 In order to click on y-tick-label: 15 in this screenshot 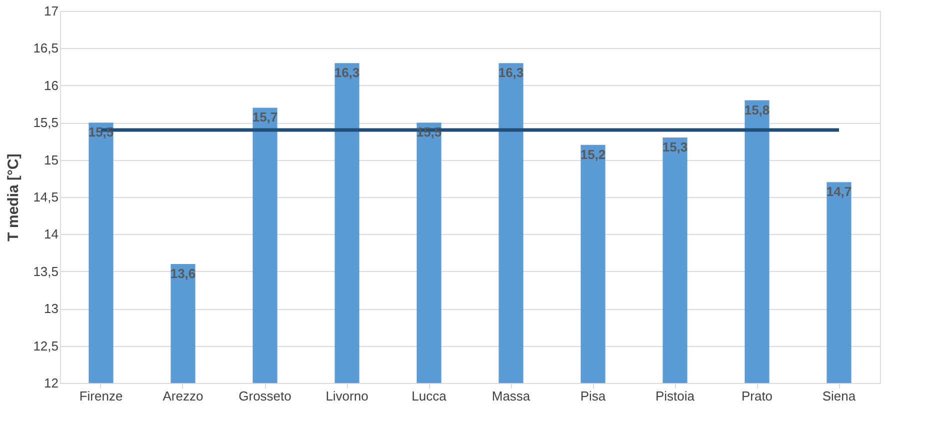, I will do `click(51, 160)`.